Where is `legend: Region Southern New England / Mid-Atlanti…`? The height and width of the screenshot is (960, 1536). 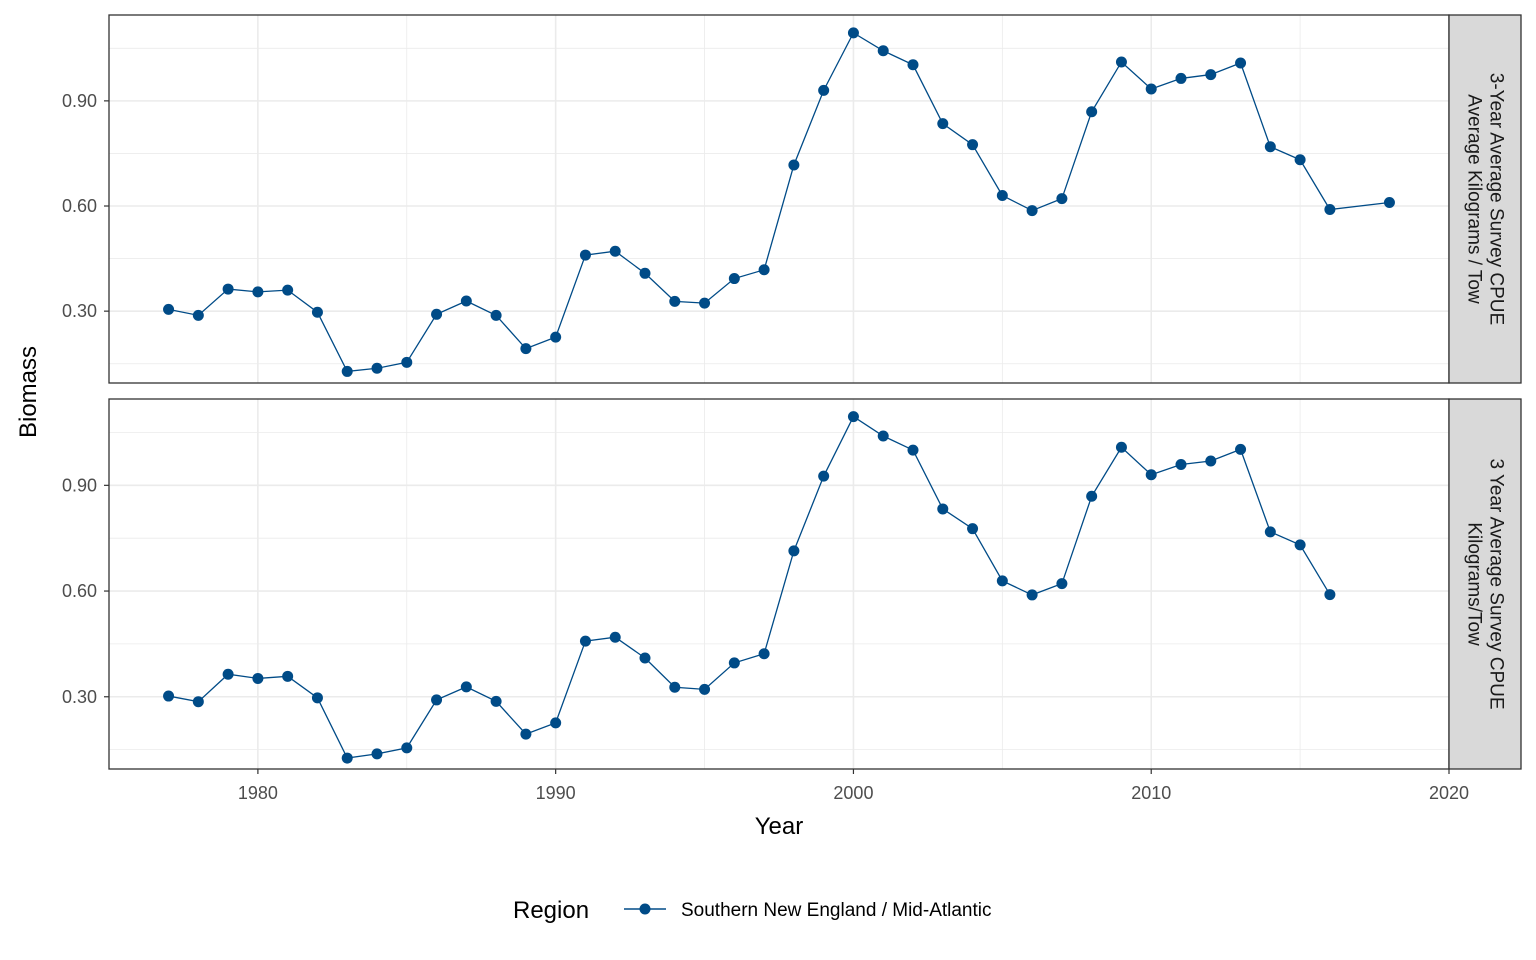
legend: Region Southern New England / Mid-Atlanti… is located at coordinates (752, 910).